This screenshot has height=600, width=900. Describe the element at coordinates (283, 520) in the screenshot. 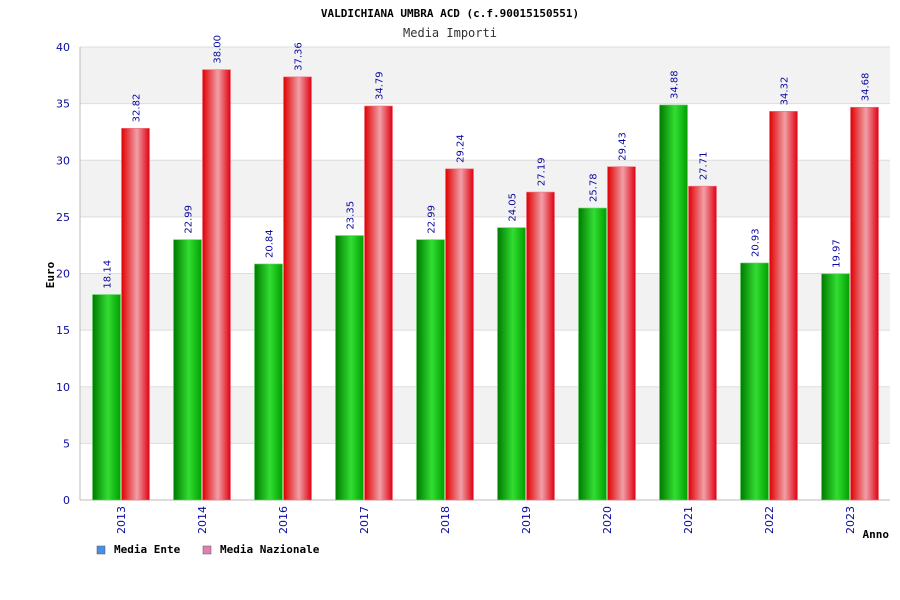

I see `x-tick-label: 2016` at that location.